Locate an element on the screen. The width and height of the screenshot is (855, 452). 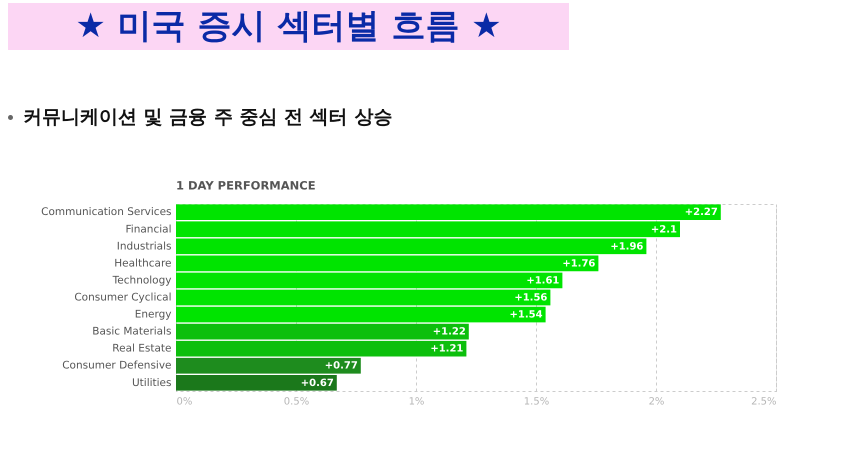
data-label: +1.96 is located at coordinates (627, 246).